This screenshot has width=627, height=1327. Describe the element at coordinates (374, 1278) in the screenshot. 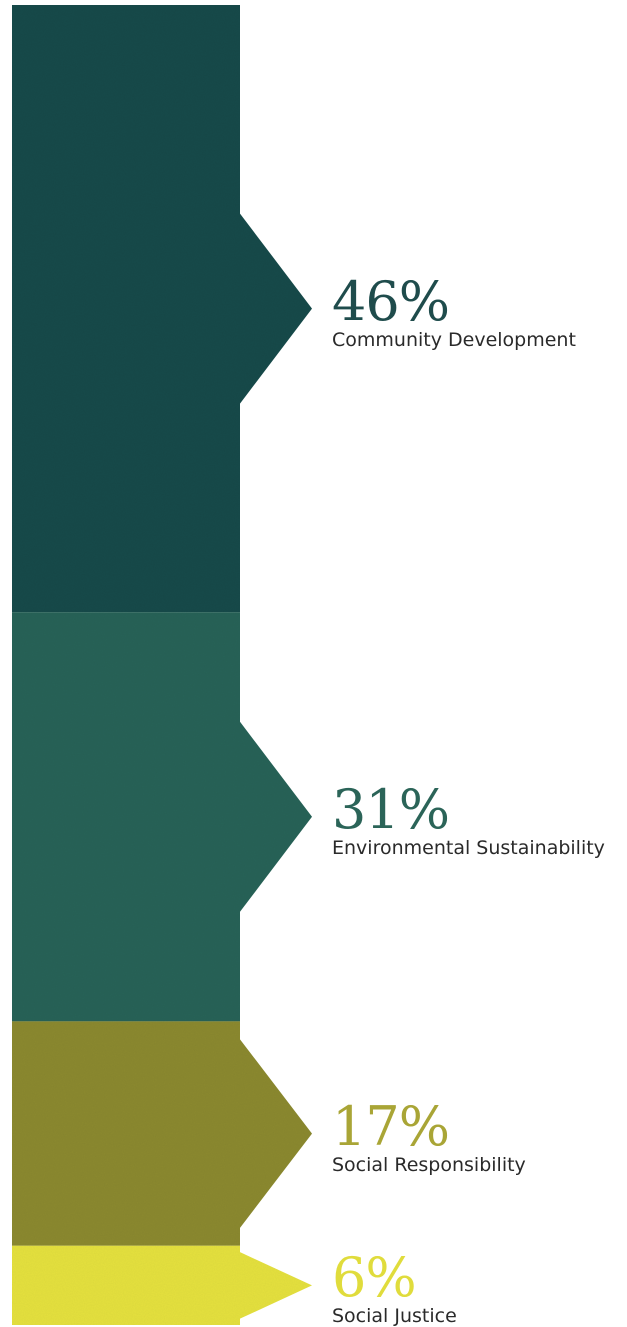

I see `value-label: 6%` at that location.